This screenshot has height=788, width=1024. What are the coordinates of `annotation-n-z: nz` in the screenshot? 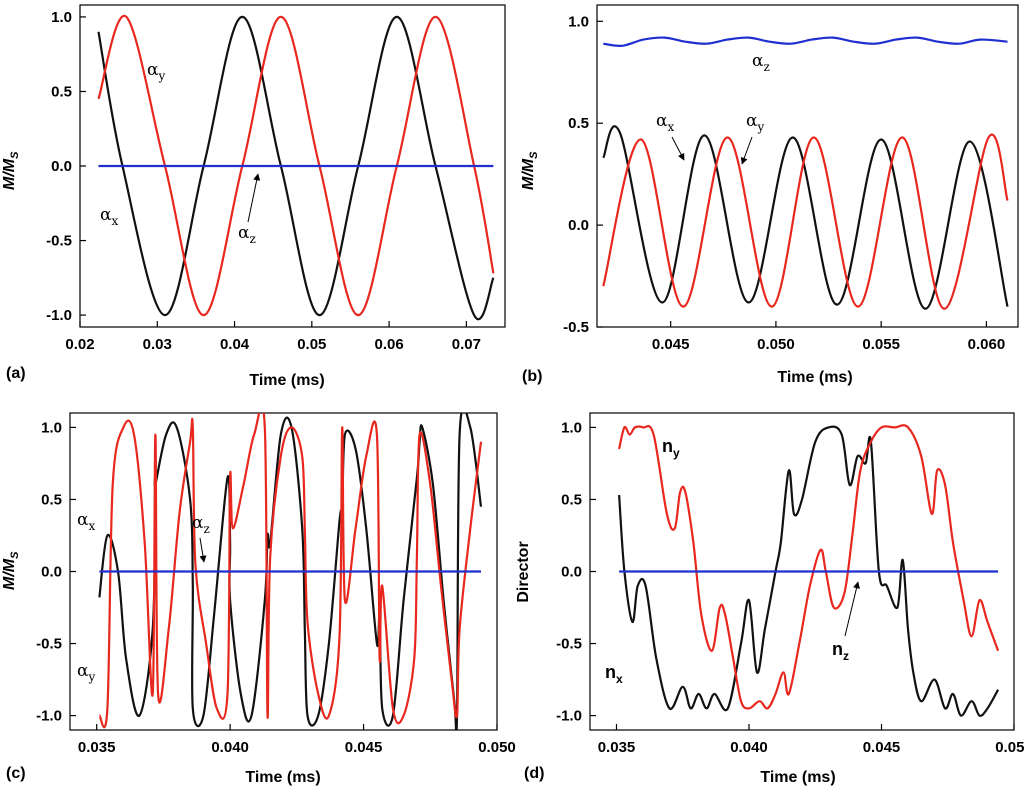 It's located at (840, 651).